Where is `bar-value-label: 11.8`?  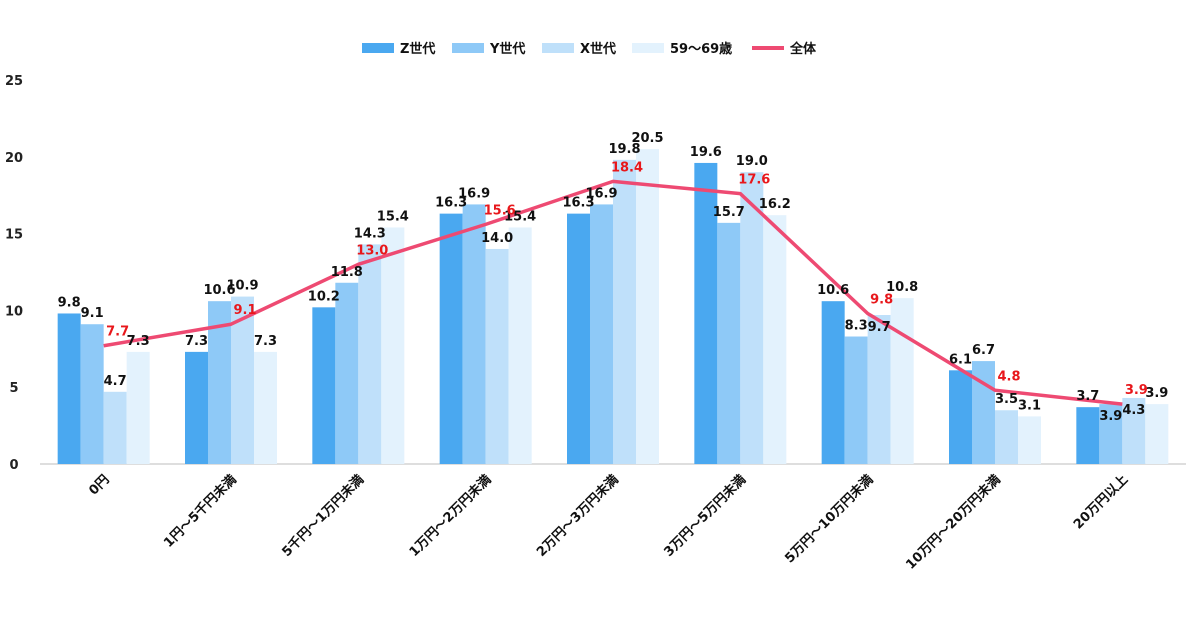
bar-value-label: 11.8 is located at coordinates (347, 272).